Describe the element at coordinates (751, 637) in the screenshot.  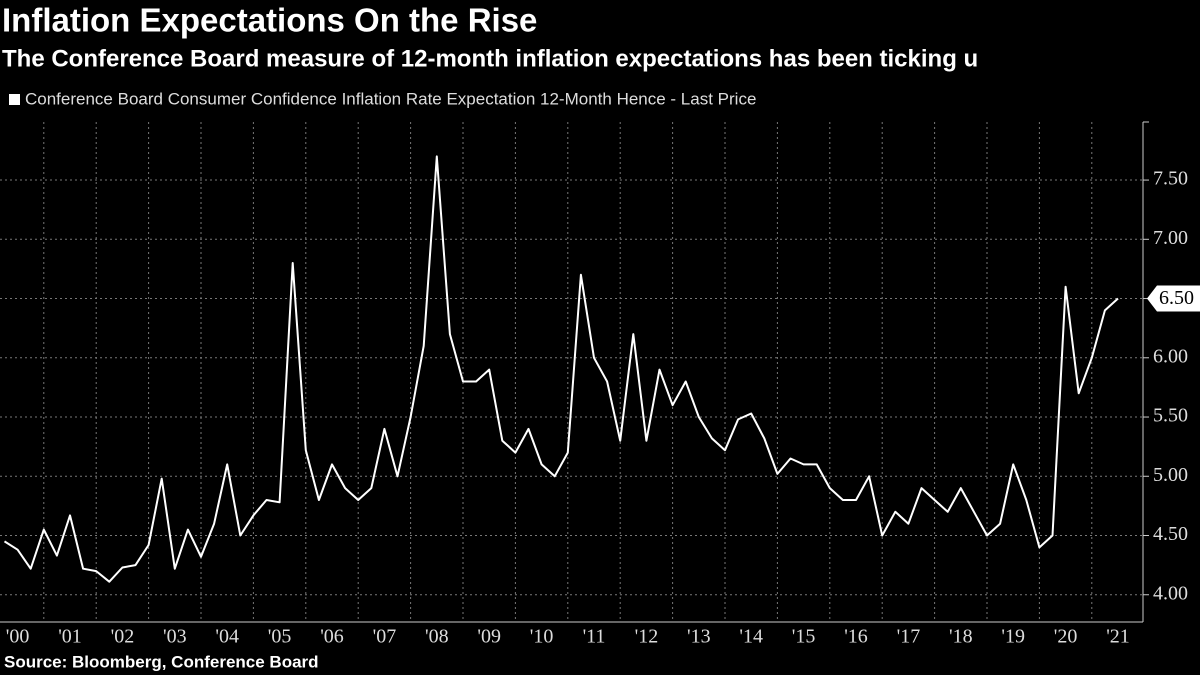
I see `x-tick-label: '14` at that location.